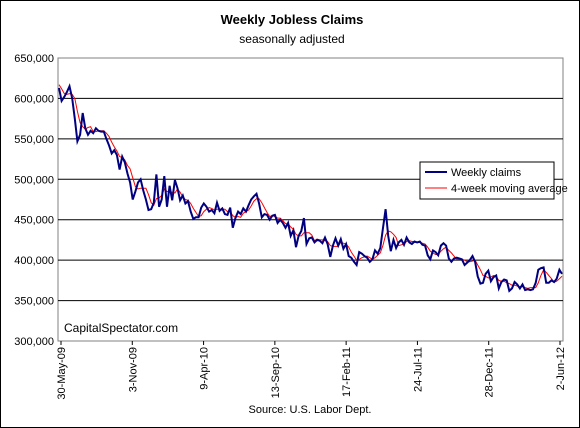  I want to click on y-tick-label: 500,000, so click(34, 180).